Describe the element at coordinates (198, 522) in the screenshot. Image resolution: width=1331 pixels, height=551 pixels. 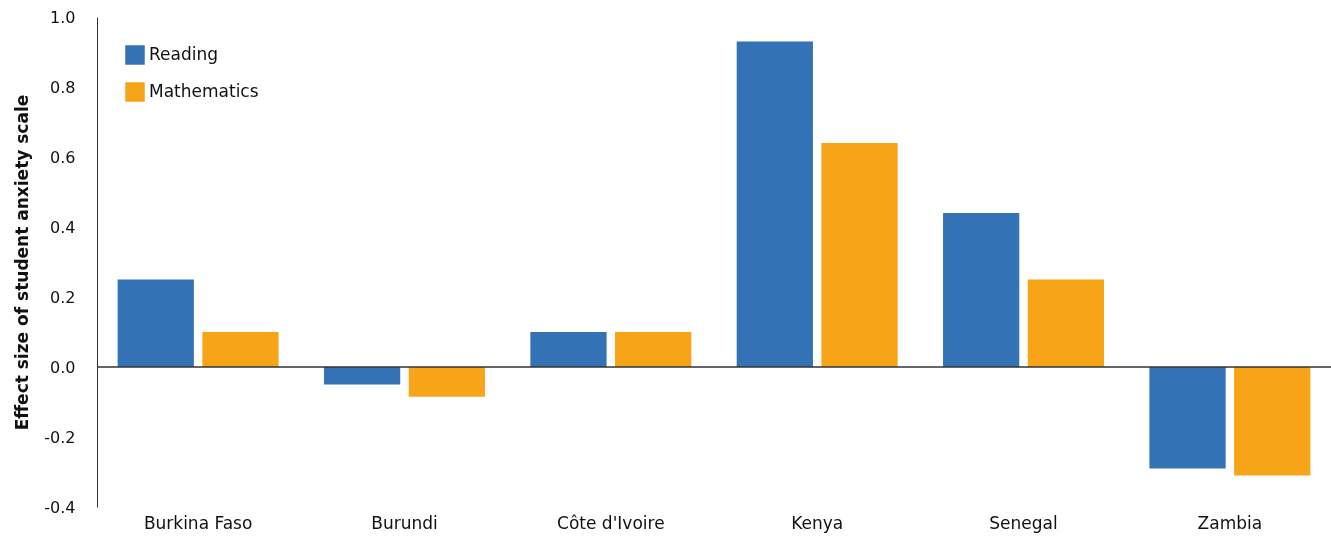
I see `x-tick-label: Burkina Faso` at that location.